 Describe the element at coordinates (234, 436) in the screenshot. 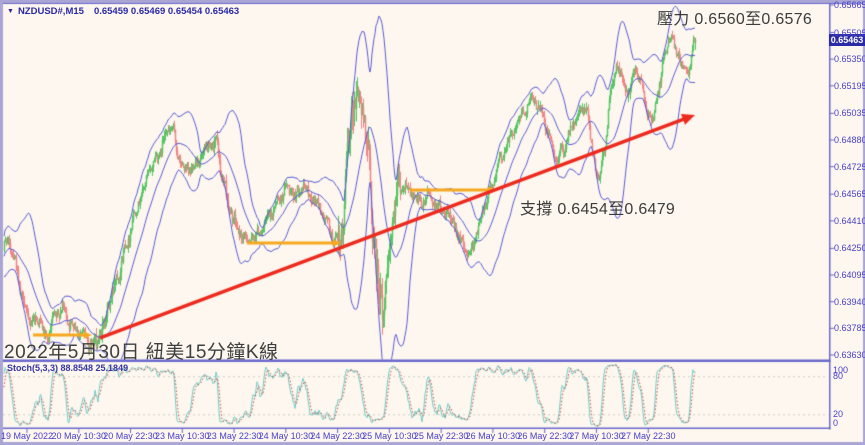

I see `time-tick-label: 23 May 22:30` at that location.